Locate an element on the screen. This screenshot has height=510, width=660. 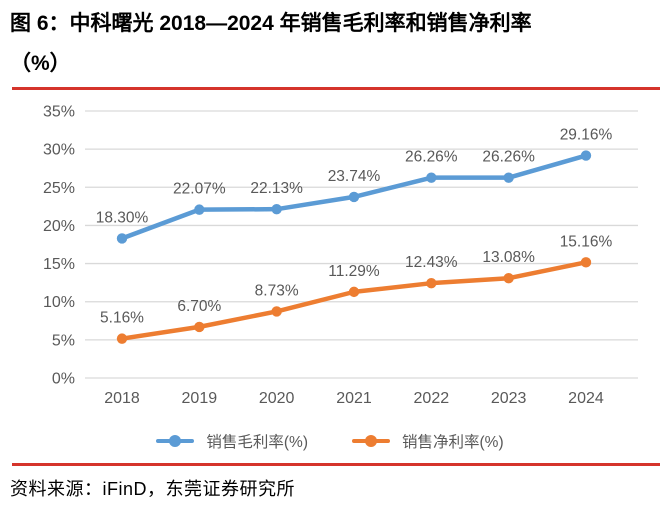
y-tick-label: 20% is located at coordinates (59, 226).